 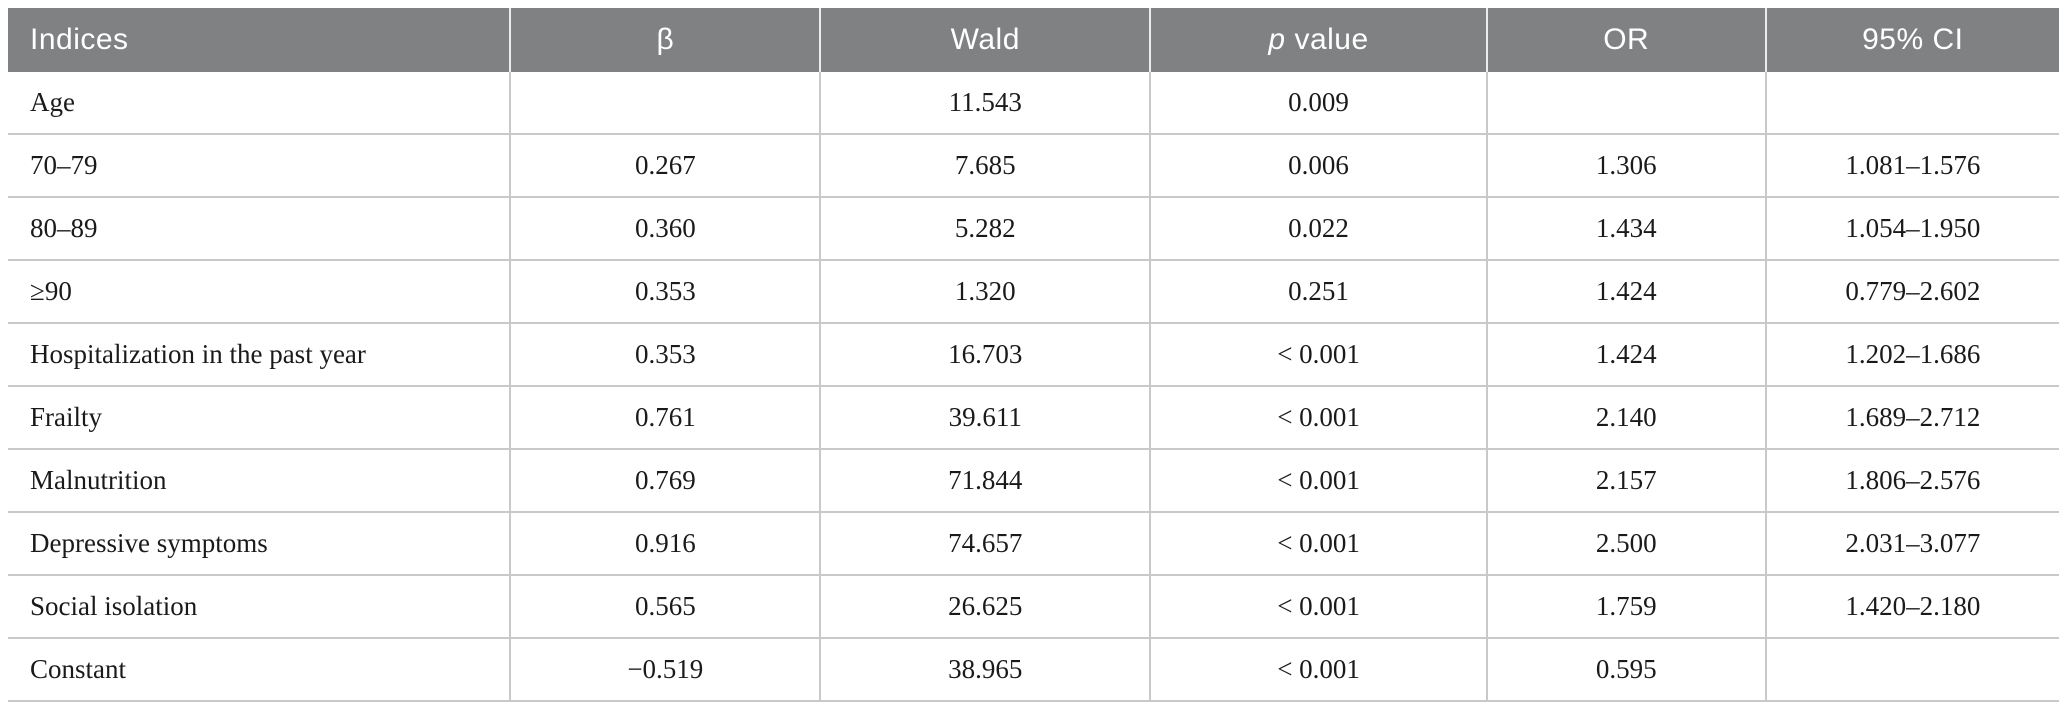 I want to click on header-cell-wald: Wald, so click(x=985, y=40).